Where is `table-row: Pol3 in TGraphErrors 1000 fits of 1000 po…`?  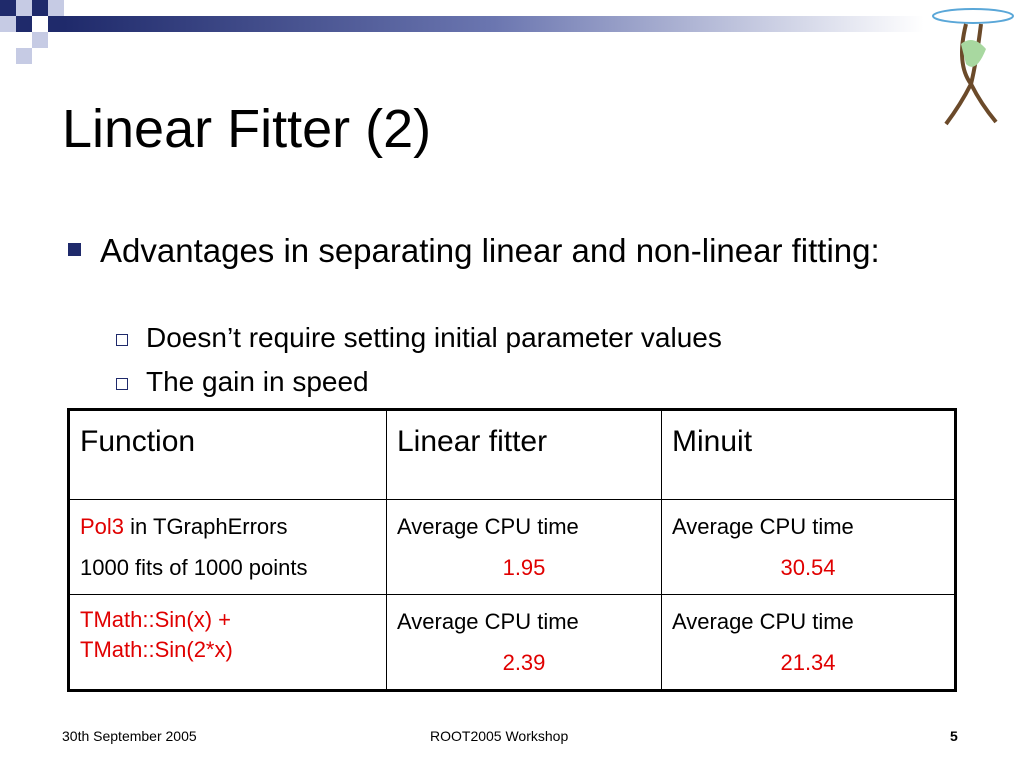
table-row: Pol3 in TGraphErrors 1000 fits of 1000 po… is located at coordinates (512, 547).